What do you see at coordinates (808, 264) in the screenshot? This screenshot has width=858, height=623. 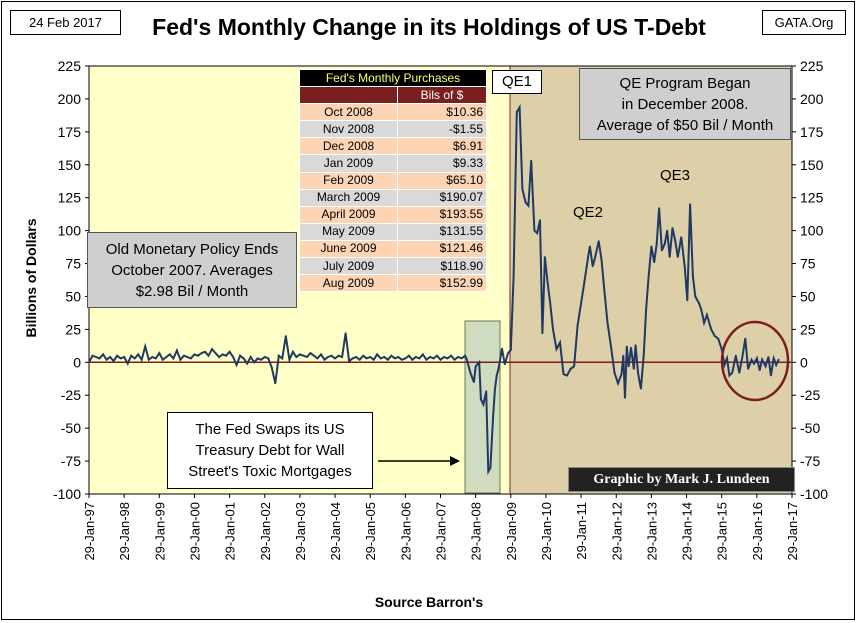 I see `y-tick-label-right: 75` at bounding box center [808, 264].